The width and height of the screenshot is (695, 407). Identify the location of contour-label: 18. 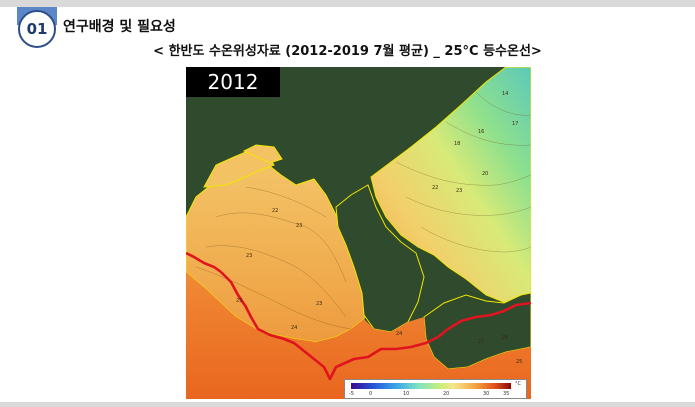
(457, 144).